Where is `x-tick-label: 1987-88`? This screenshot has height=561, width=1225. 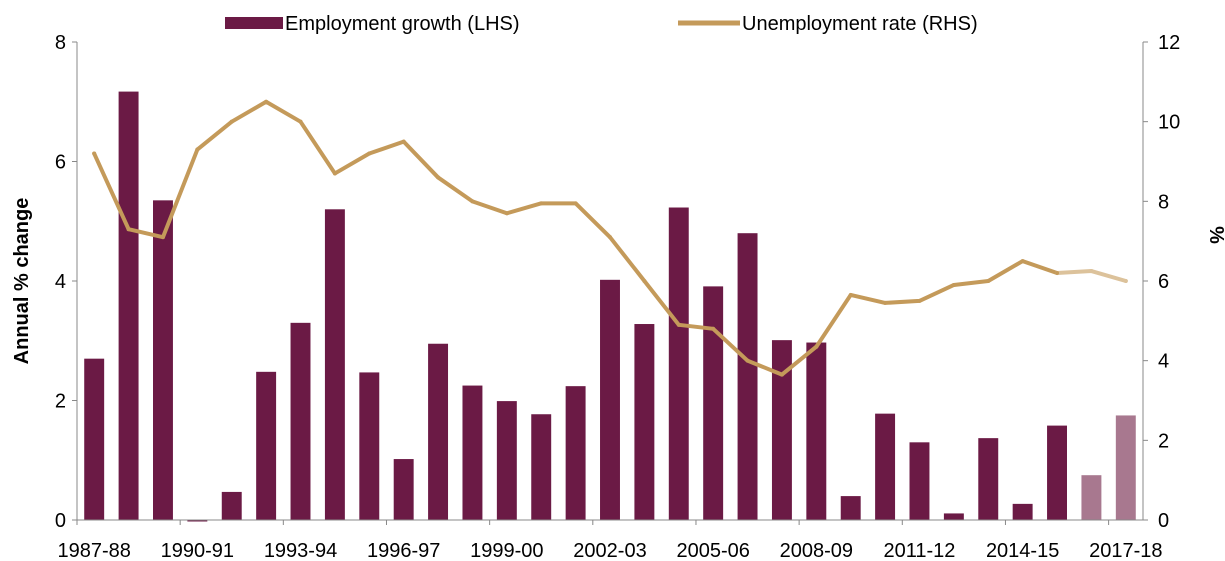
x-tick-label: 1987-88 is located at coordinates (93, 550).